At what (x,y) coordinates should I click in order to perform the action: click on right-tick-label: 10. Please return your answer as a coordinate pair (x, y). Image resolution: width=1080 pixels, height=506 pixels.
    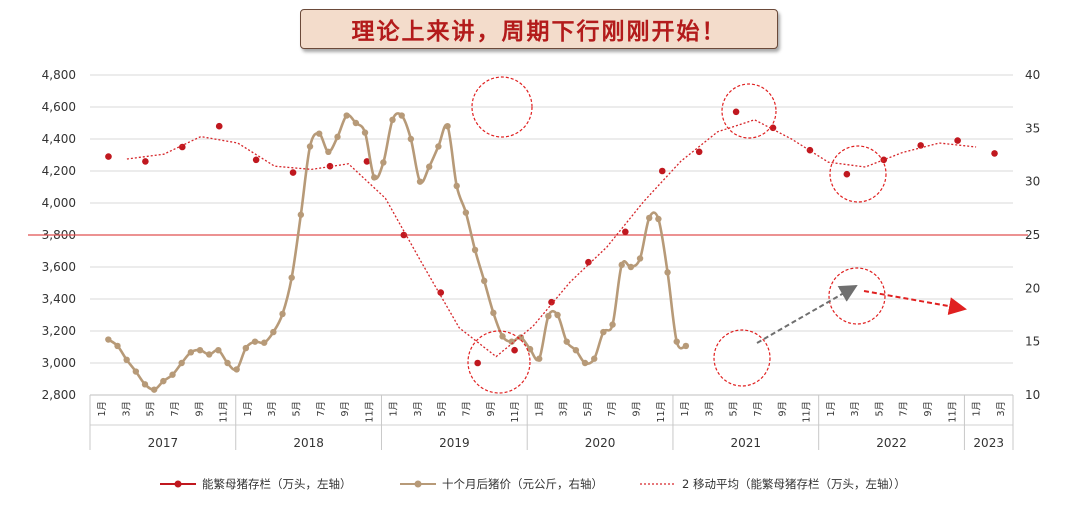
    Looking at the image, I should click on (1032, 395).